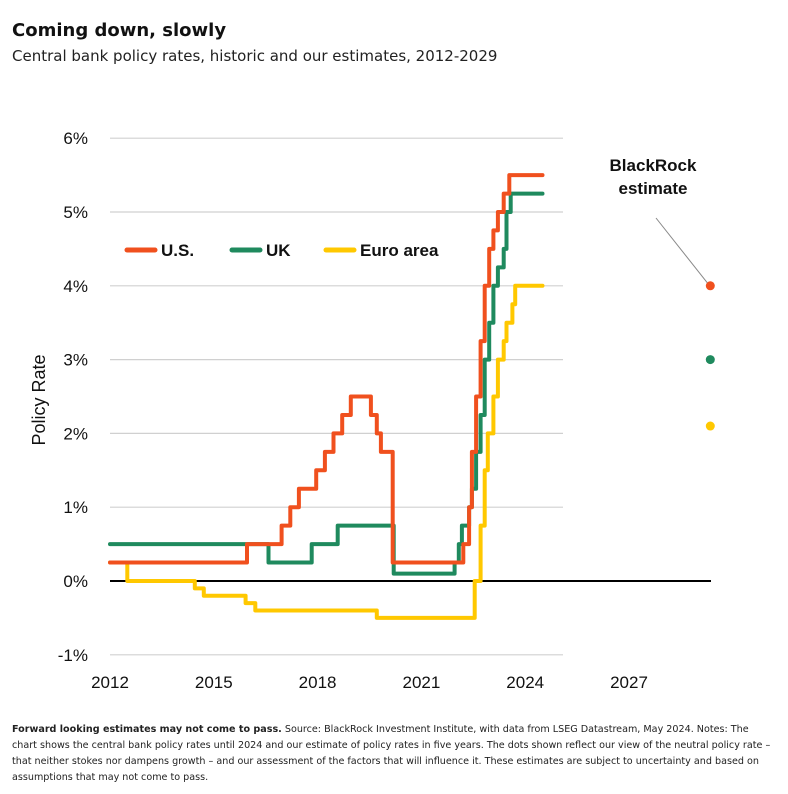 The image size is (788, 794). Describe the element at coordinates (73, 655) in the screenshot. I see `y-tick-label: -1%` at that location.